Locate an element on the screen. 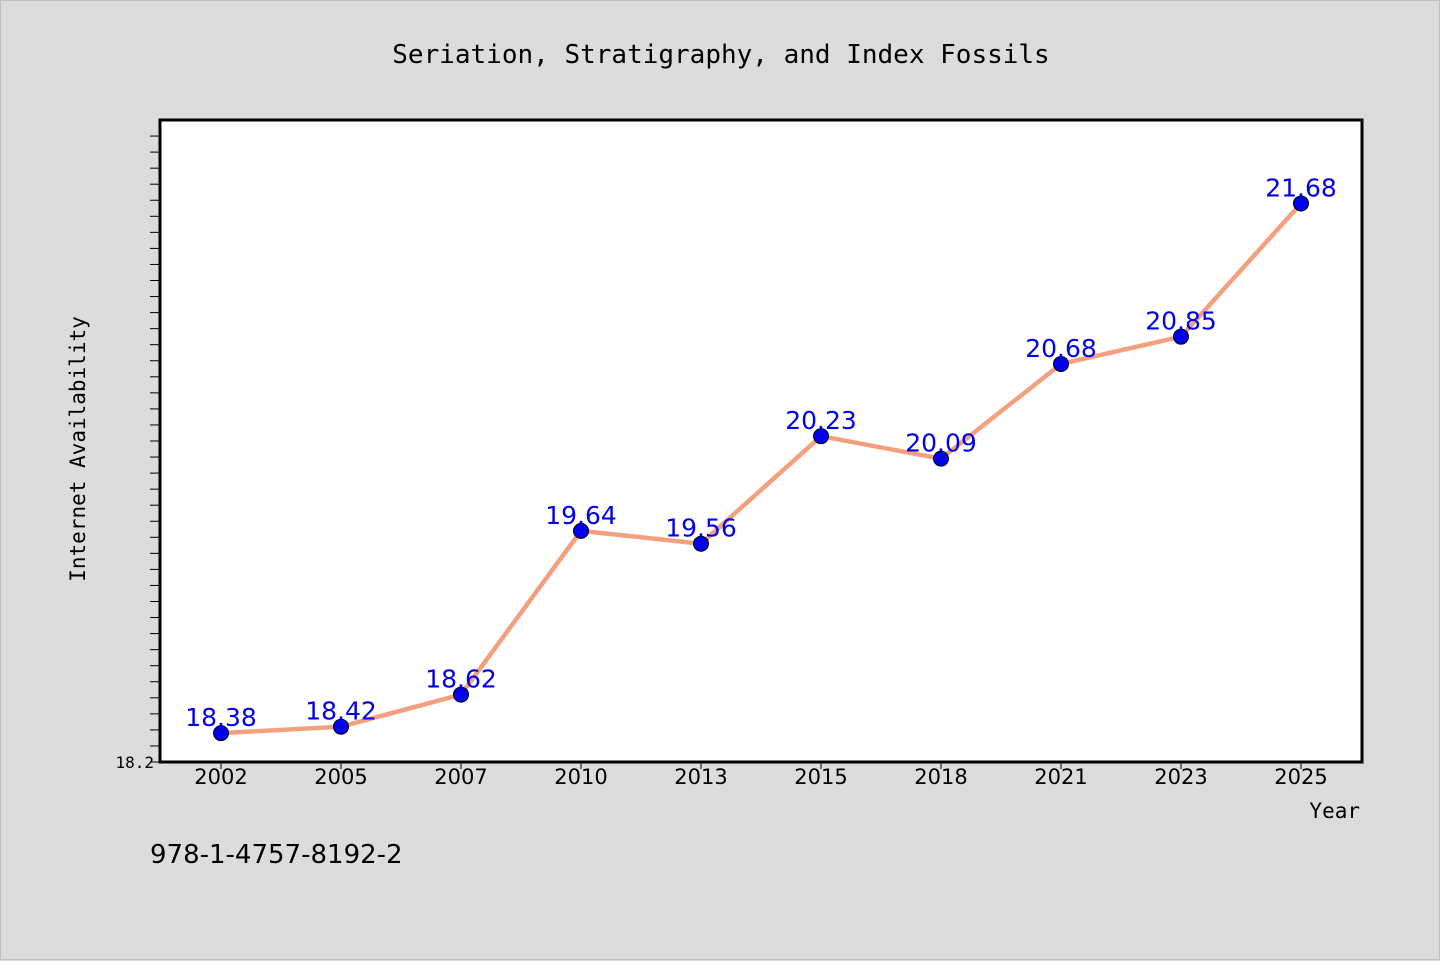 This screenshot has height=961, width=1440. data-label: 20.68 is located at coordinates (1061, 348).